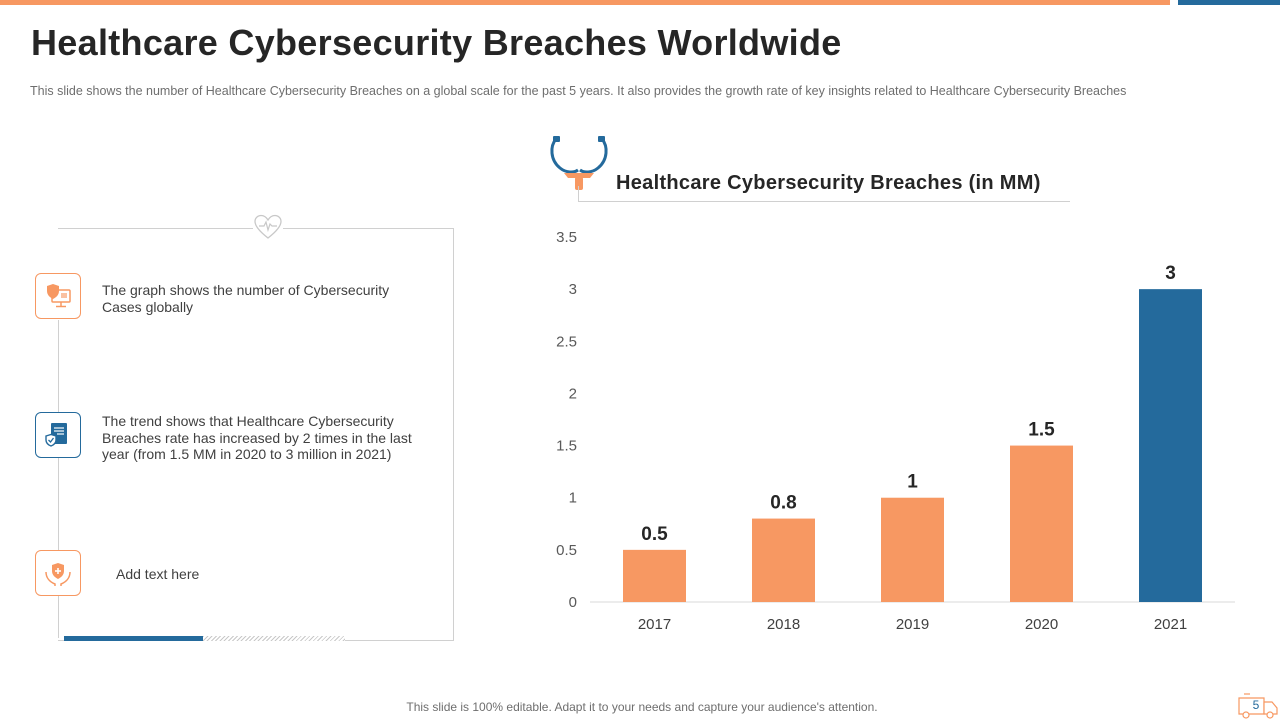  I want to click on y-tick-label: 3, so click(573, 289).